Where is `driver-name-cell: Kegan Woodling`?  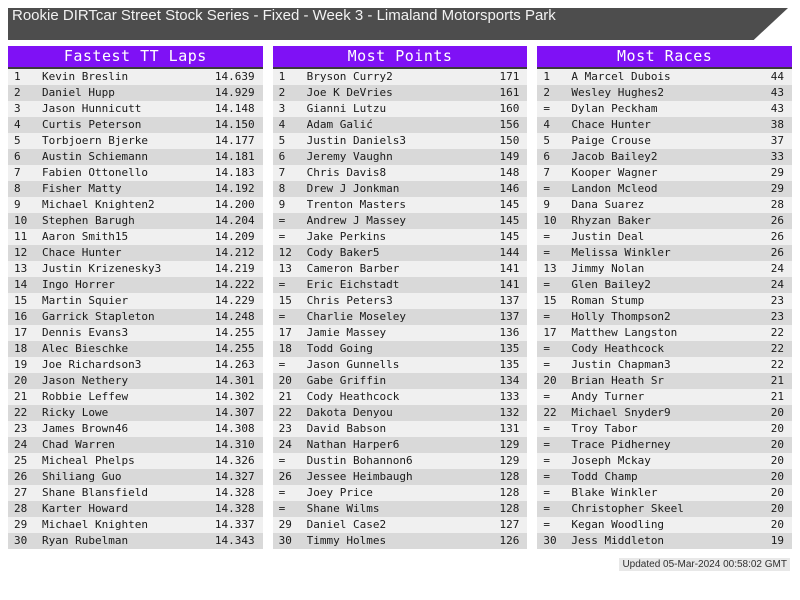 driver-name-cell: Kegan Woodling is located at coordinates (618, 524).